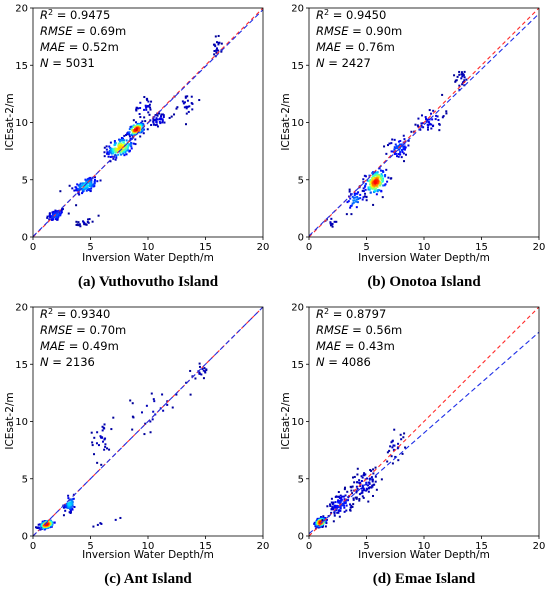 This screenshot has height=592, width=550. Describe the element at coordinates (148, 258) in the screenshot. I see `x-axis-label: Inversion Water Depth/m` at that location.